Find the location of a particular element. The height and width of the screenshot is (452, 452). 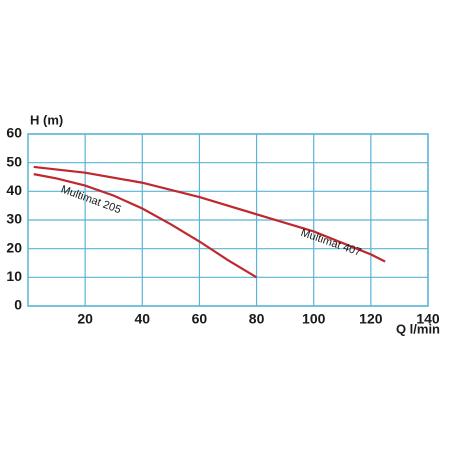

x-tick-label: 20 is located at coordinates (85, 319).